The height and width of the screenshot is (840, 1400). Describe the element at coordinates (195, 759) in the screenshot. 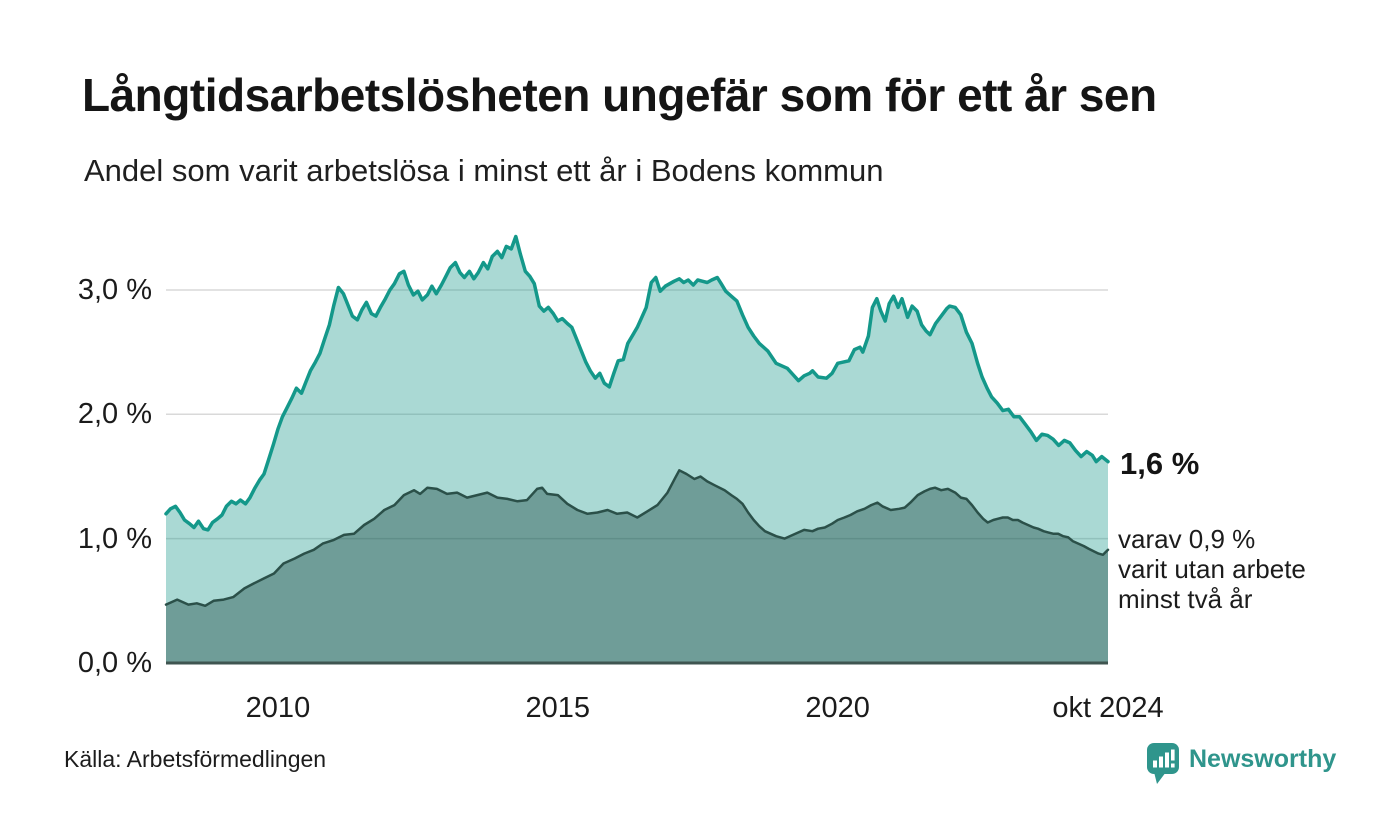

I see `source-attribution: Källa: Arbetsförmedlingen` at that location.